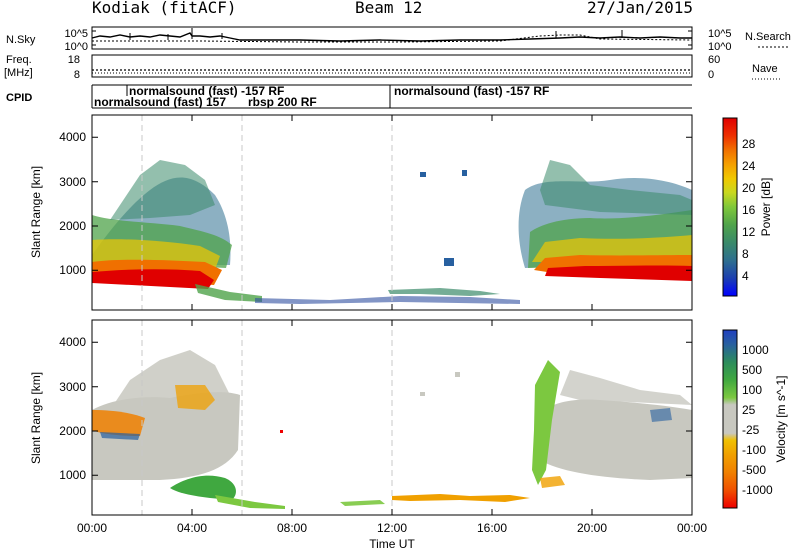  What do you see at coordinates (751, 430) in the screenshot?
I see `vel-cbar-tick-minus25: -25` at bounding box center [751, 430].